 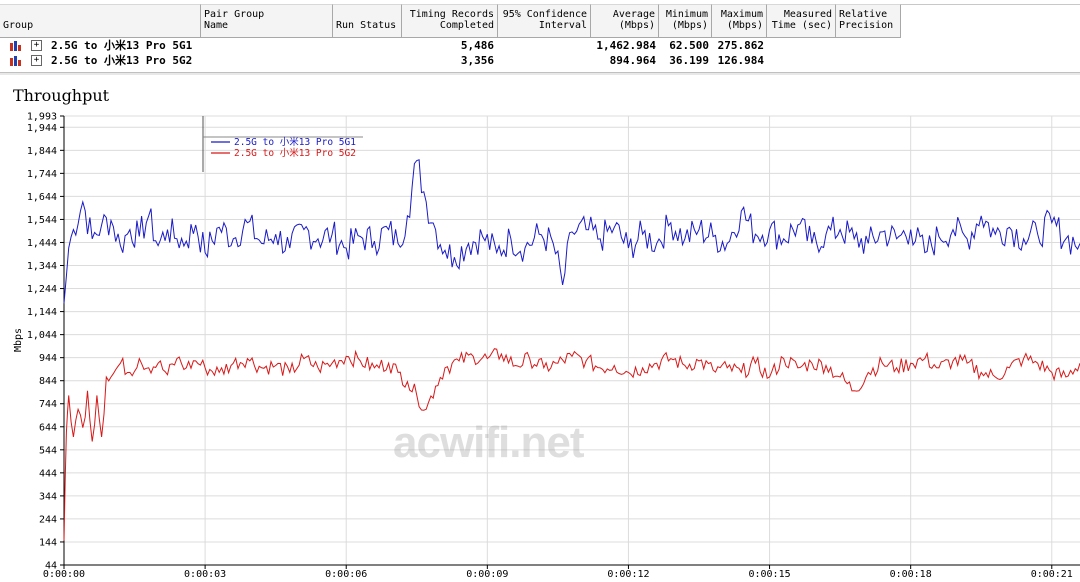 What do you see at coordinates (487, 574) in the screenshot?
I see `x-tick-label: 0:00:09` at bounding box center [487, 574].